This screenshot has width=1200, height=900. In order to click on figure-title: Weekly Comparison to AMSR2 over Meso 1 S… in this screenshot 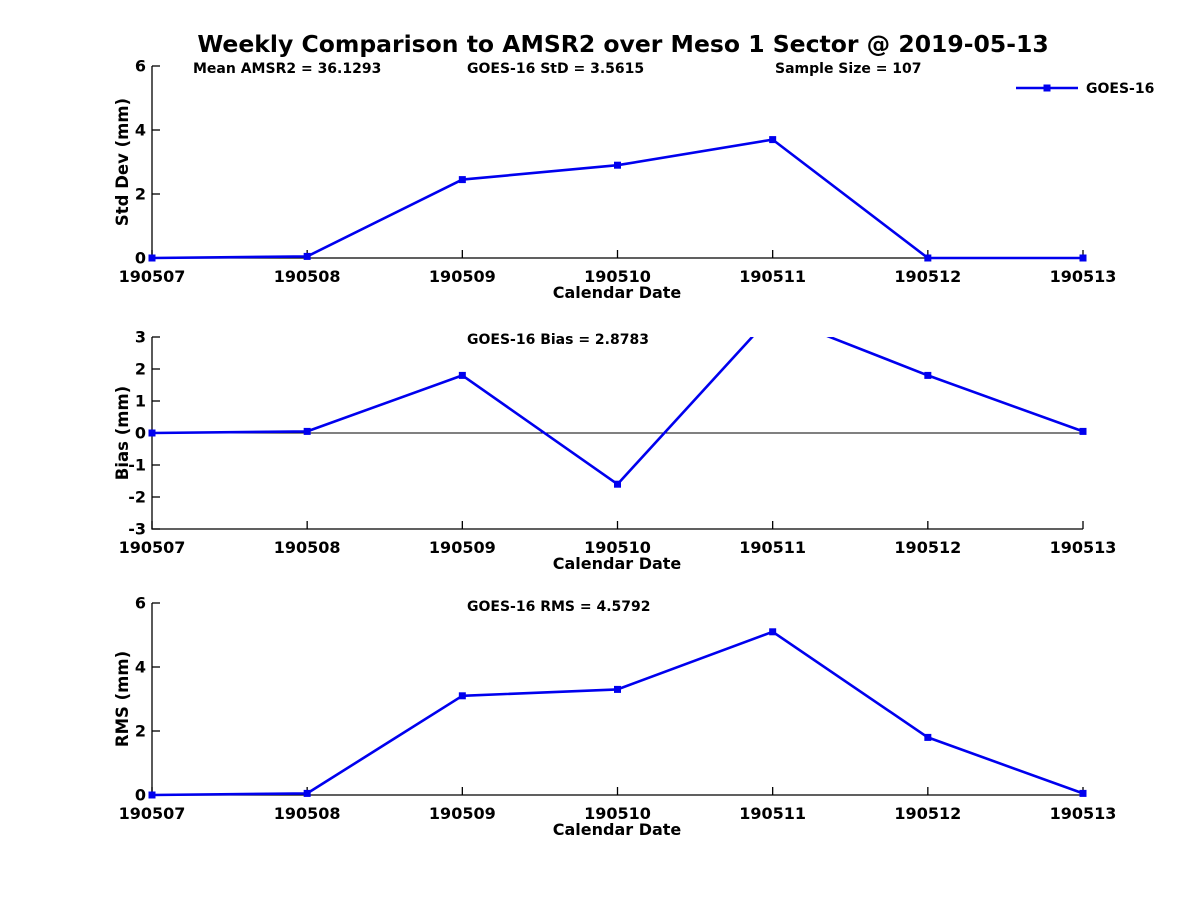, I will do `click(622, 44)`.